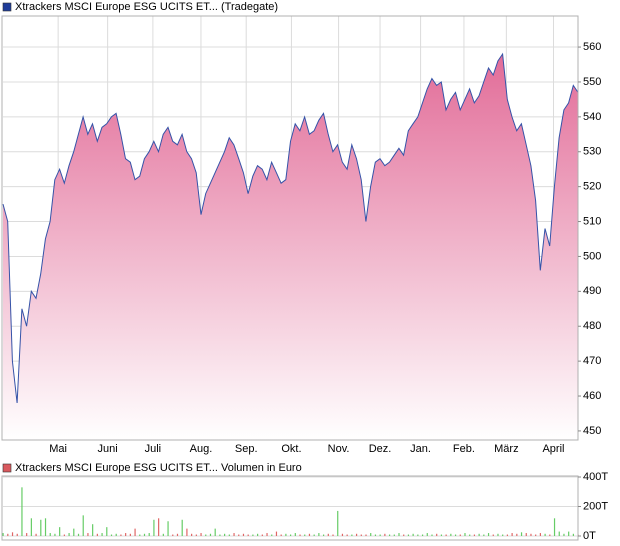 Image resolution: width=620 pixels, height=546 pixels. Describe the element at coordinates (380, 449) in the screenshot. I see `x-tick-label: Dez.` at that location.